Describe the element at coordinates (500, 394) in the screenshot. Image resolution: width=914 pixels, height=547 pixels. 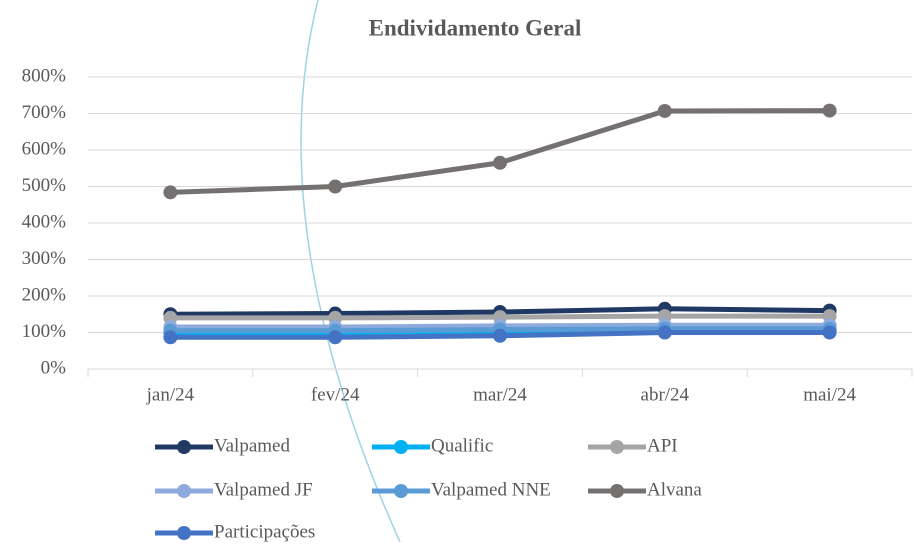
I see `x-tick-label: mar/24` at that location.